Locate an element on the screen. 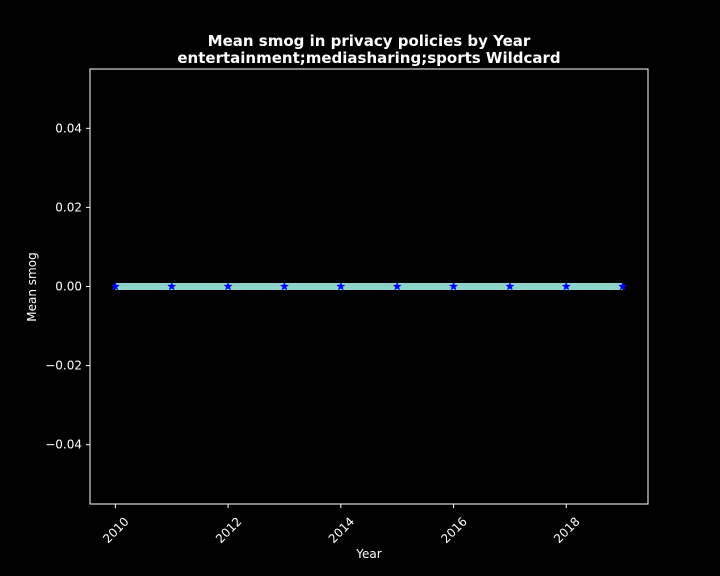  y-axis: −0.04 −0.02 0.00 0.02 0.04 is located at coordinates (67, 286).